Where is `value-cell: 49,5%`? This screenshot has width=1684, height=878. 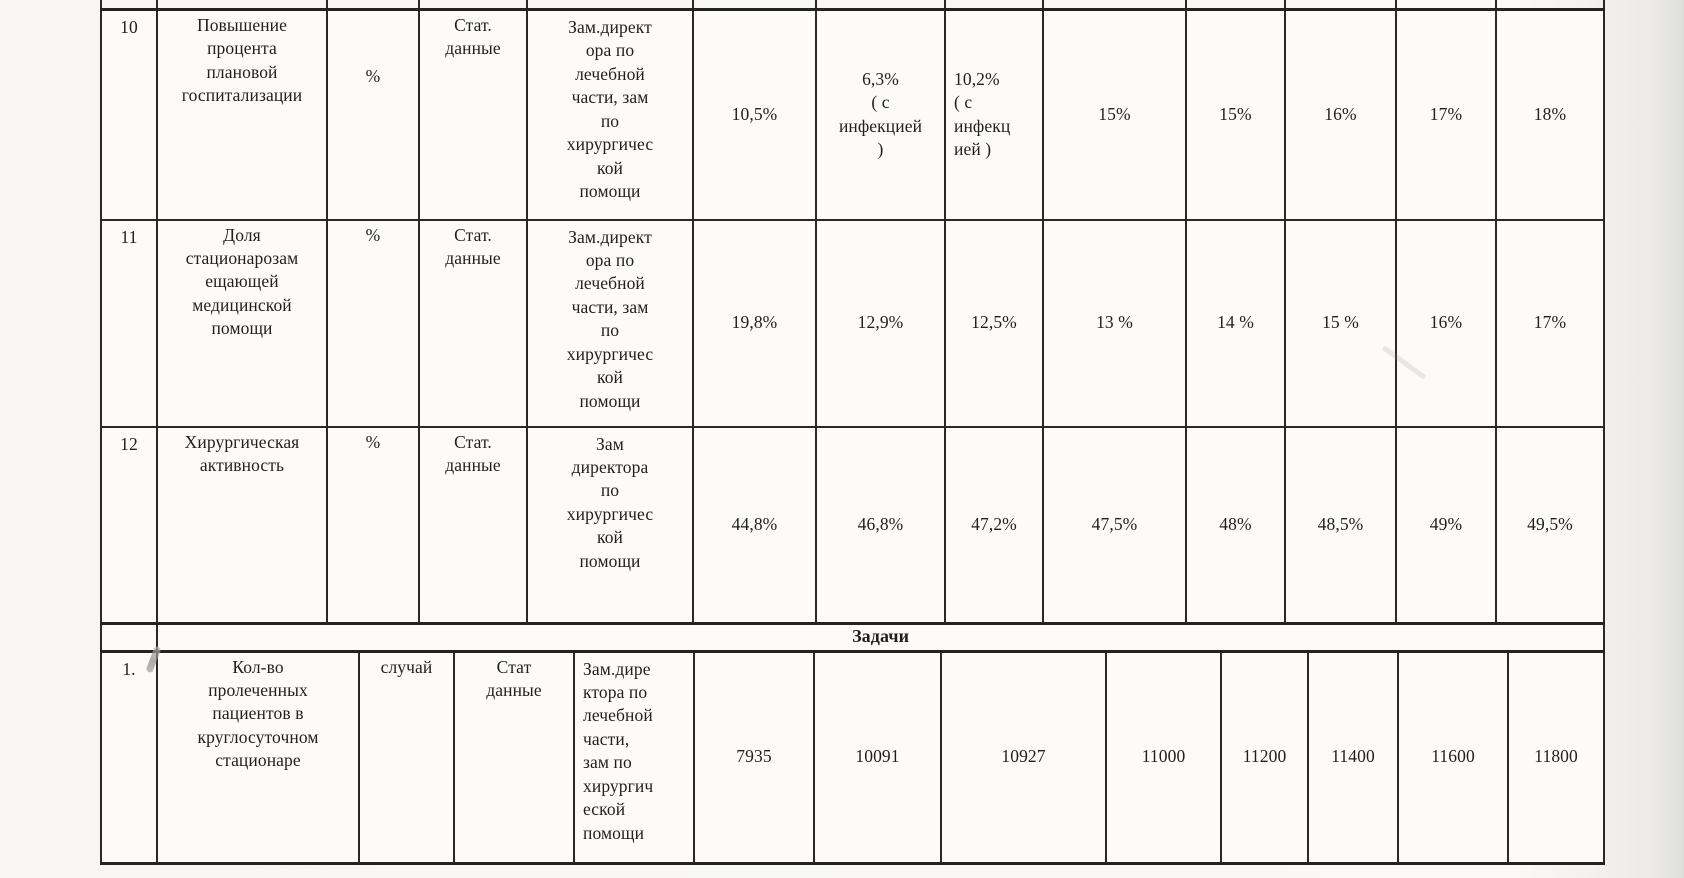
value-cell: 49,5% is located at coordinates (1550, 525).